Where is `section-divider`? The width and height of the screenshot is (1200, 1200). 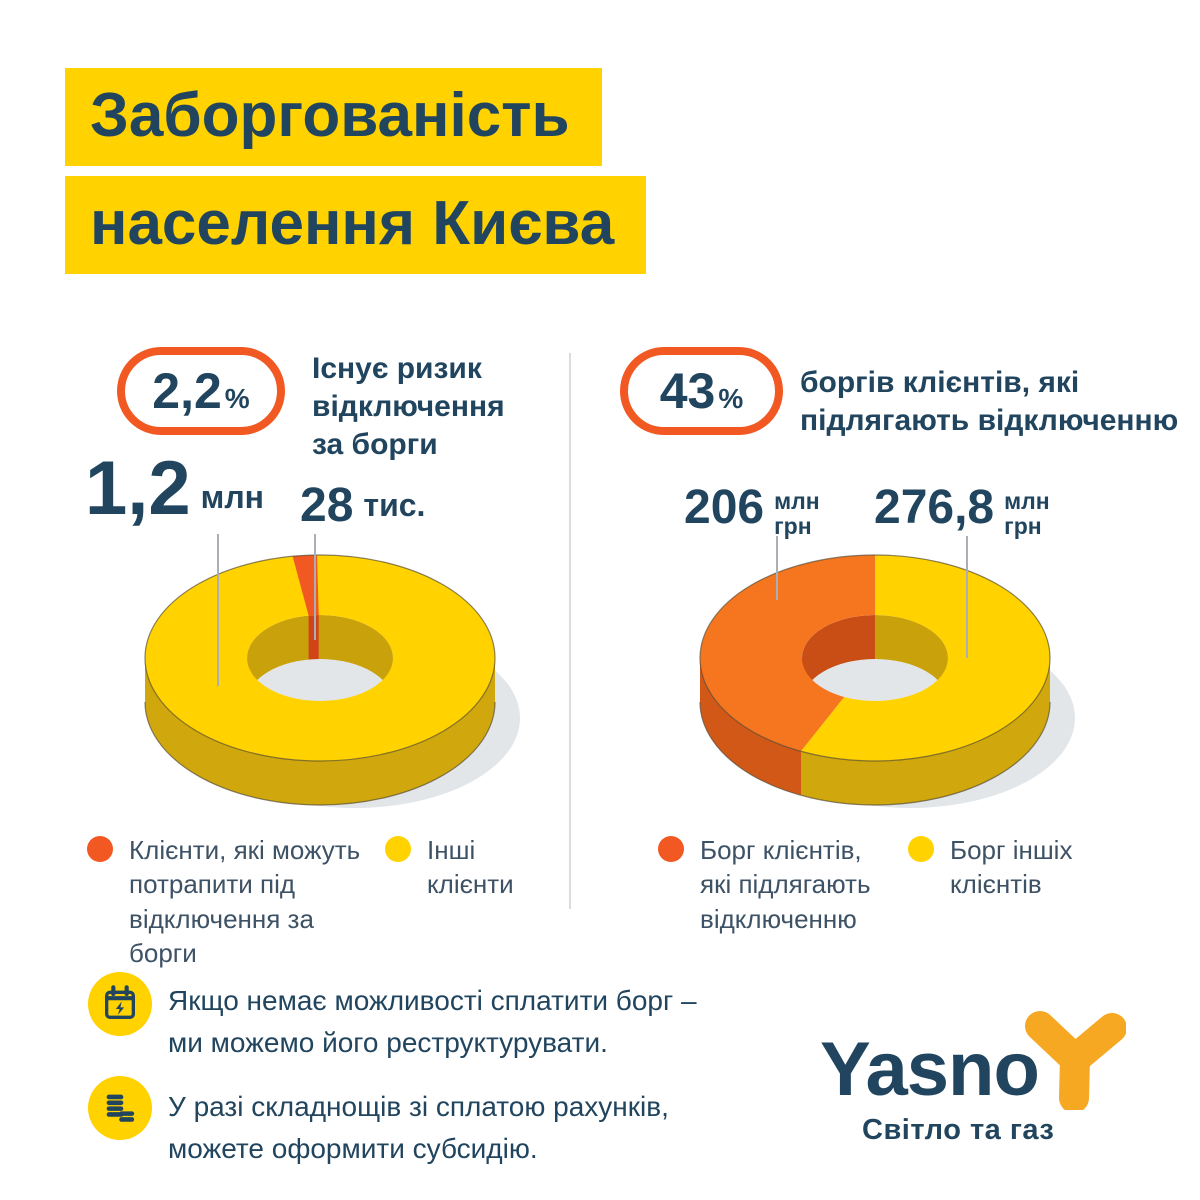
section-divider is located at coordinates (570, 631).